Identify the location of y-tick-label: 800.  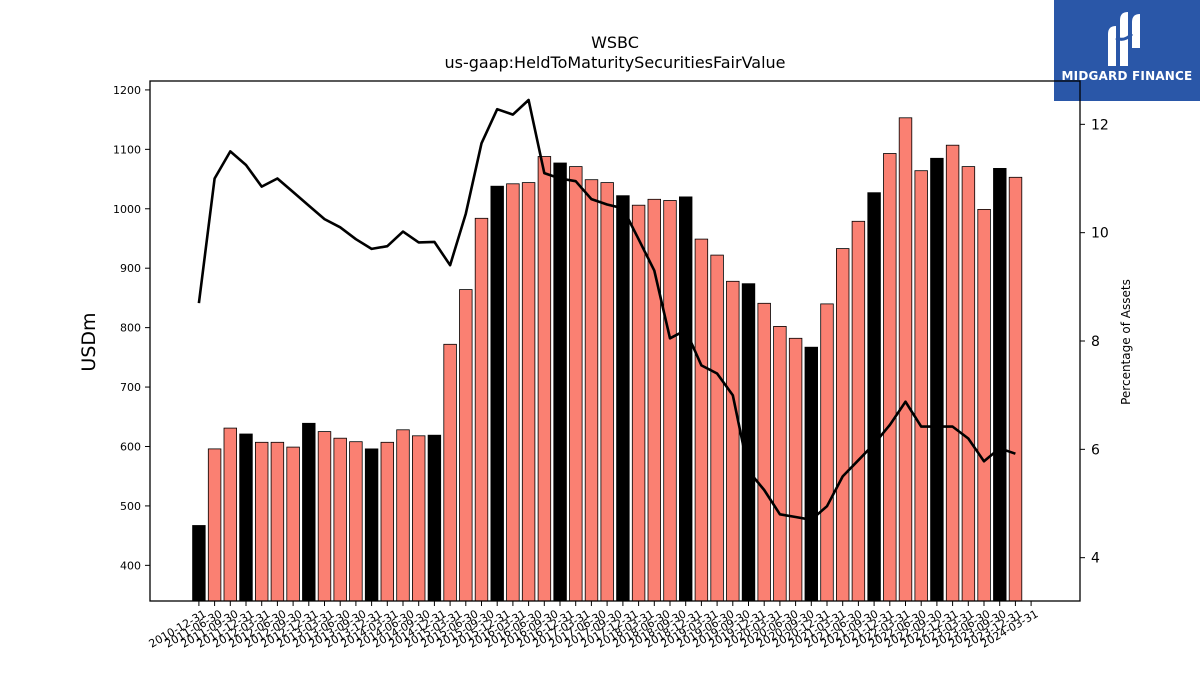
(130, 328).